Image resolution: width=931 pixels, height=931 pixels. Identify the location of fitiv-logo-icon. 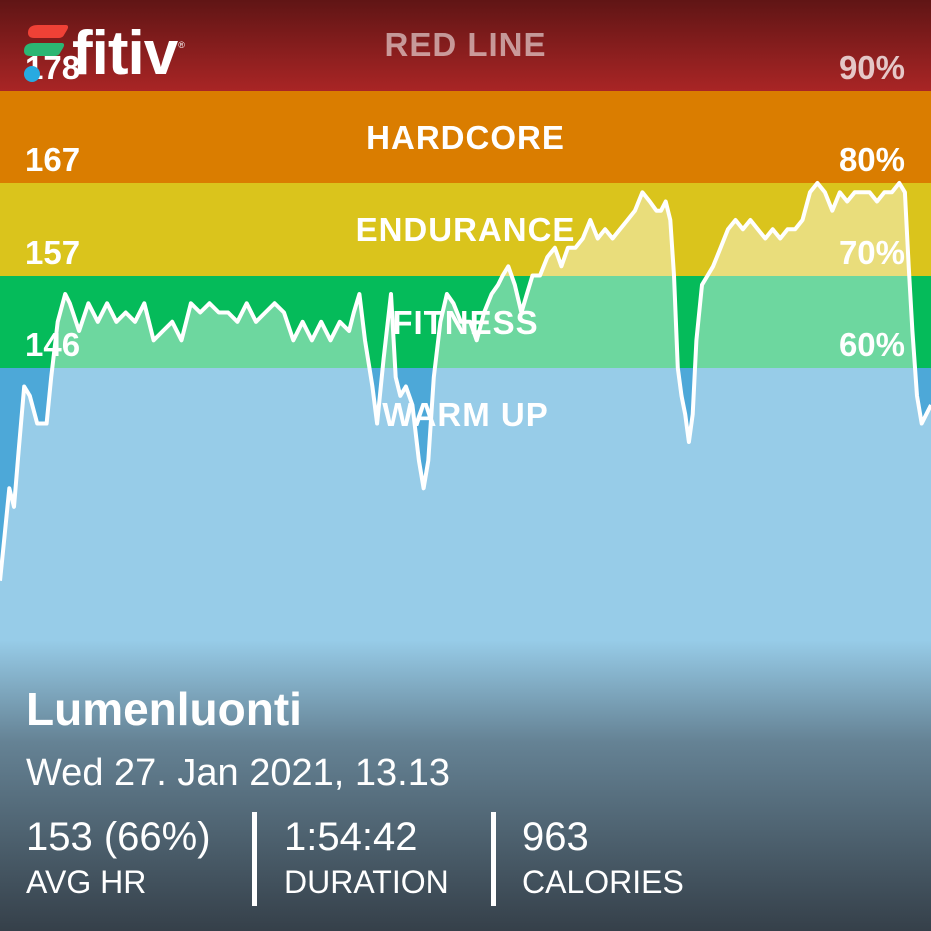
(46, 53).